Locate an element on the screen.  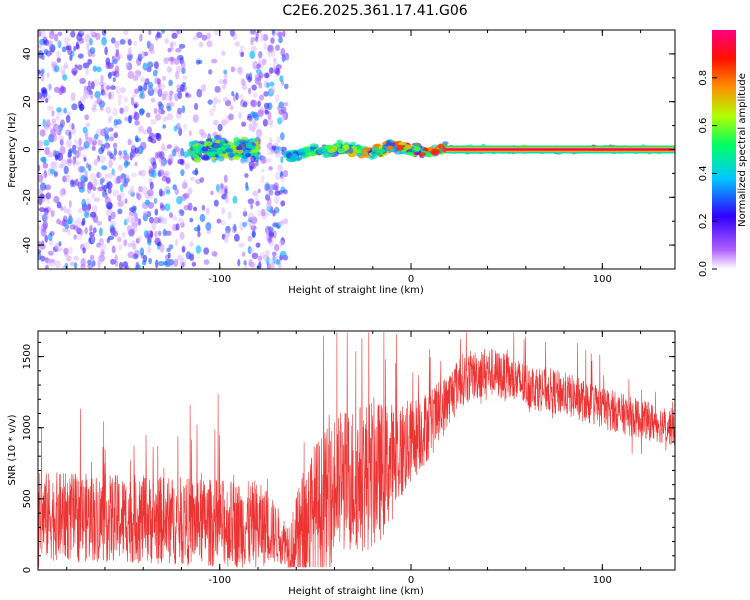
y-tick-label: 20 is located at coordinates (27, 101).